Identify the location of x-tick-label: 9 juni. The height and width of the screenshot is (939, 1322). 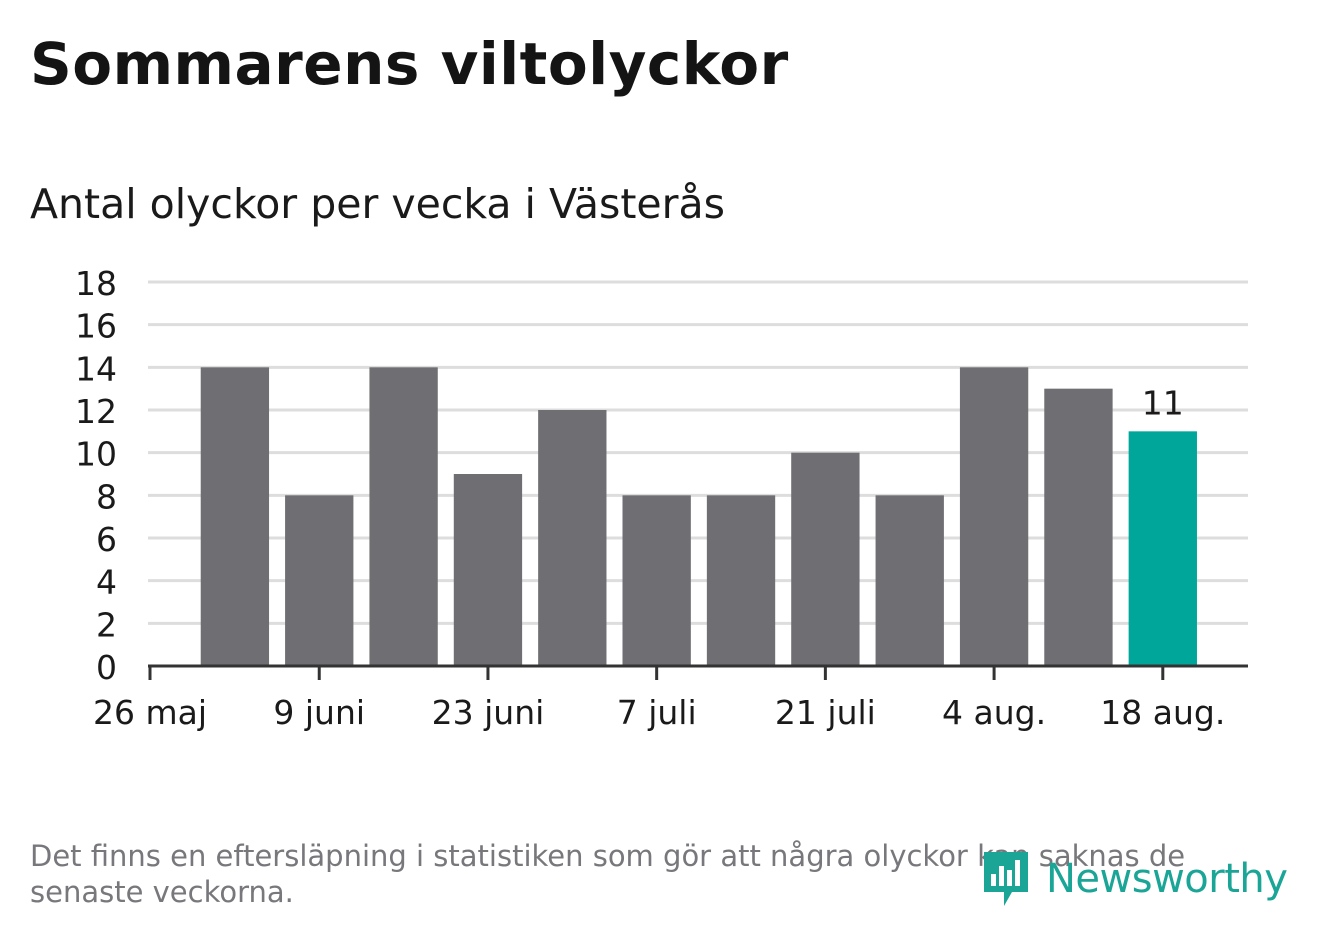
(319, 712).